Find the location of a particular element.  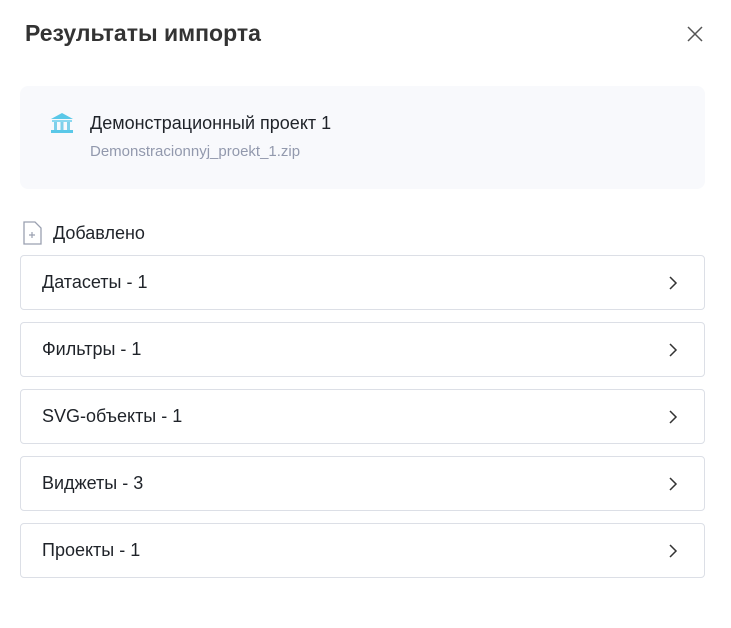

project-file: Demonstracionnyj_proekt_1.zip is located at coordinates (195, 151).